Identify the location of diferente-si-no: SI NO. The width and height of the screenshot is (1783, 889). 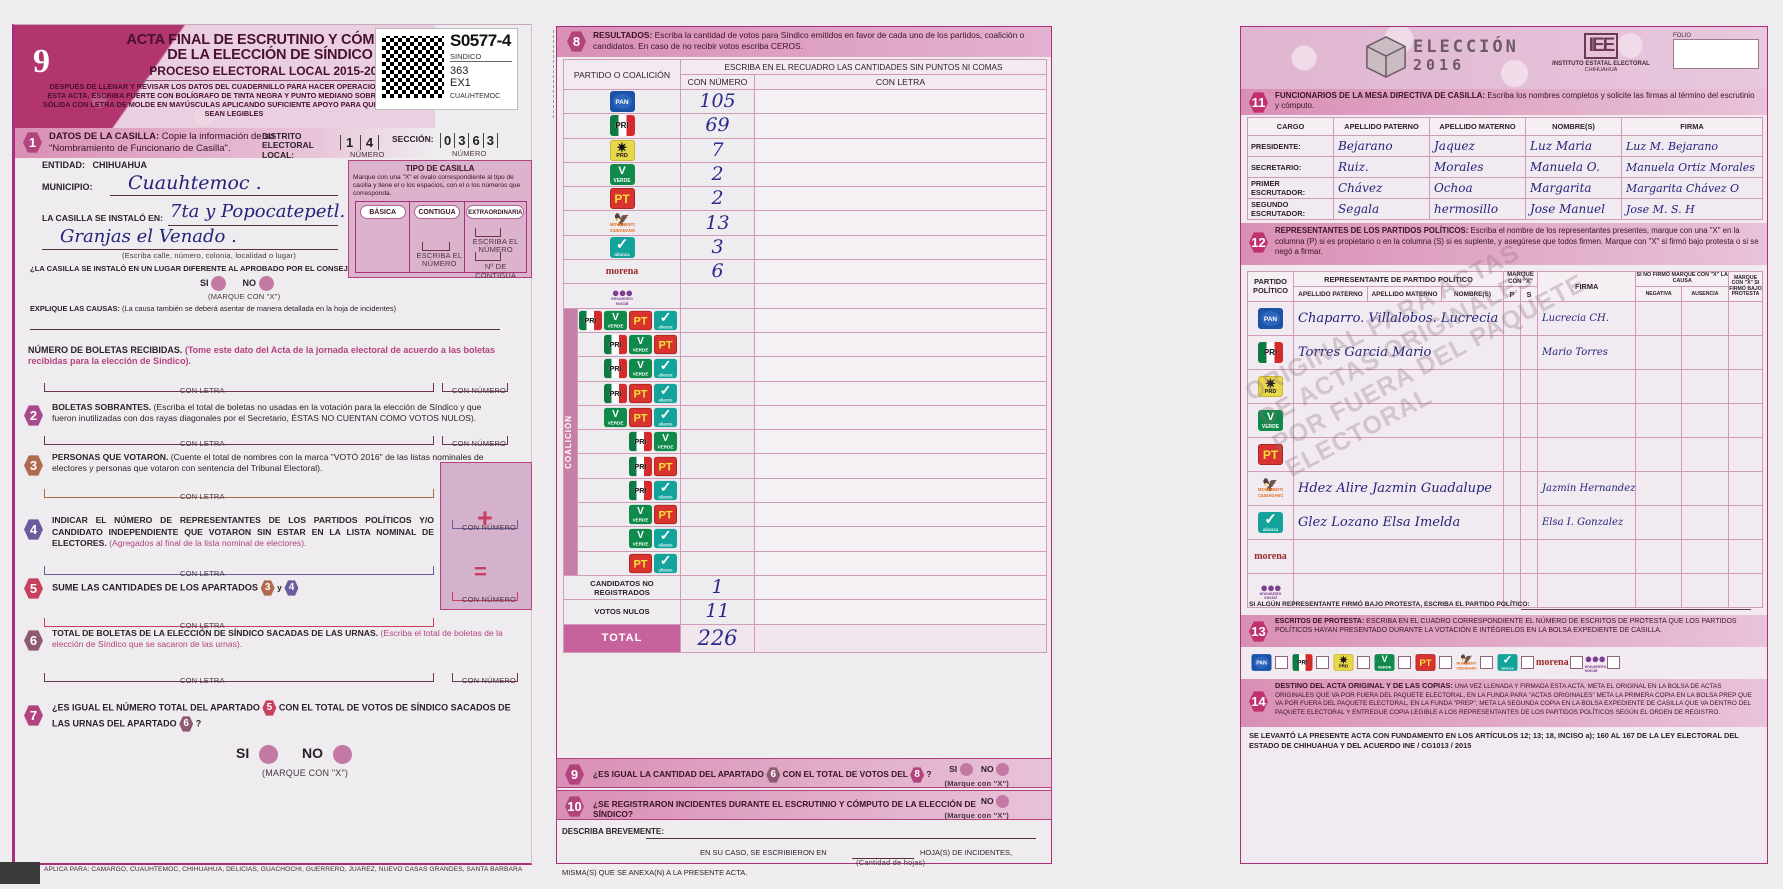
(237, 283).